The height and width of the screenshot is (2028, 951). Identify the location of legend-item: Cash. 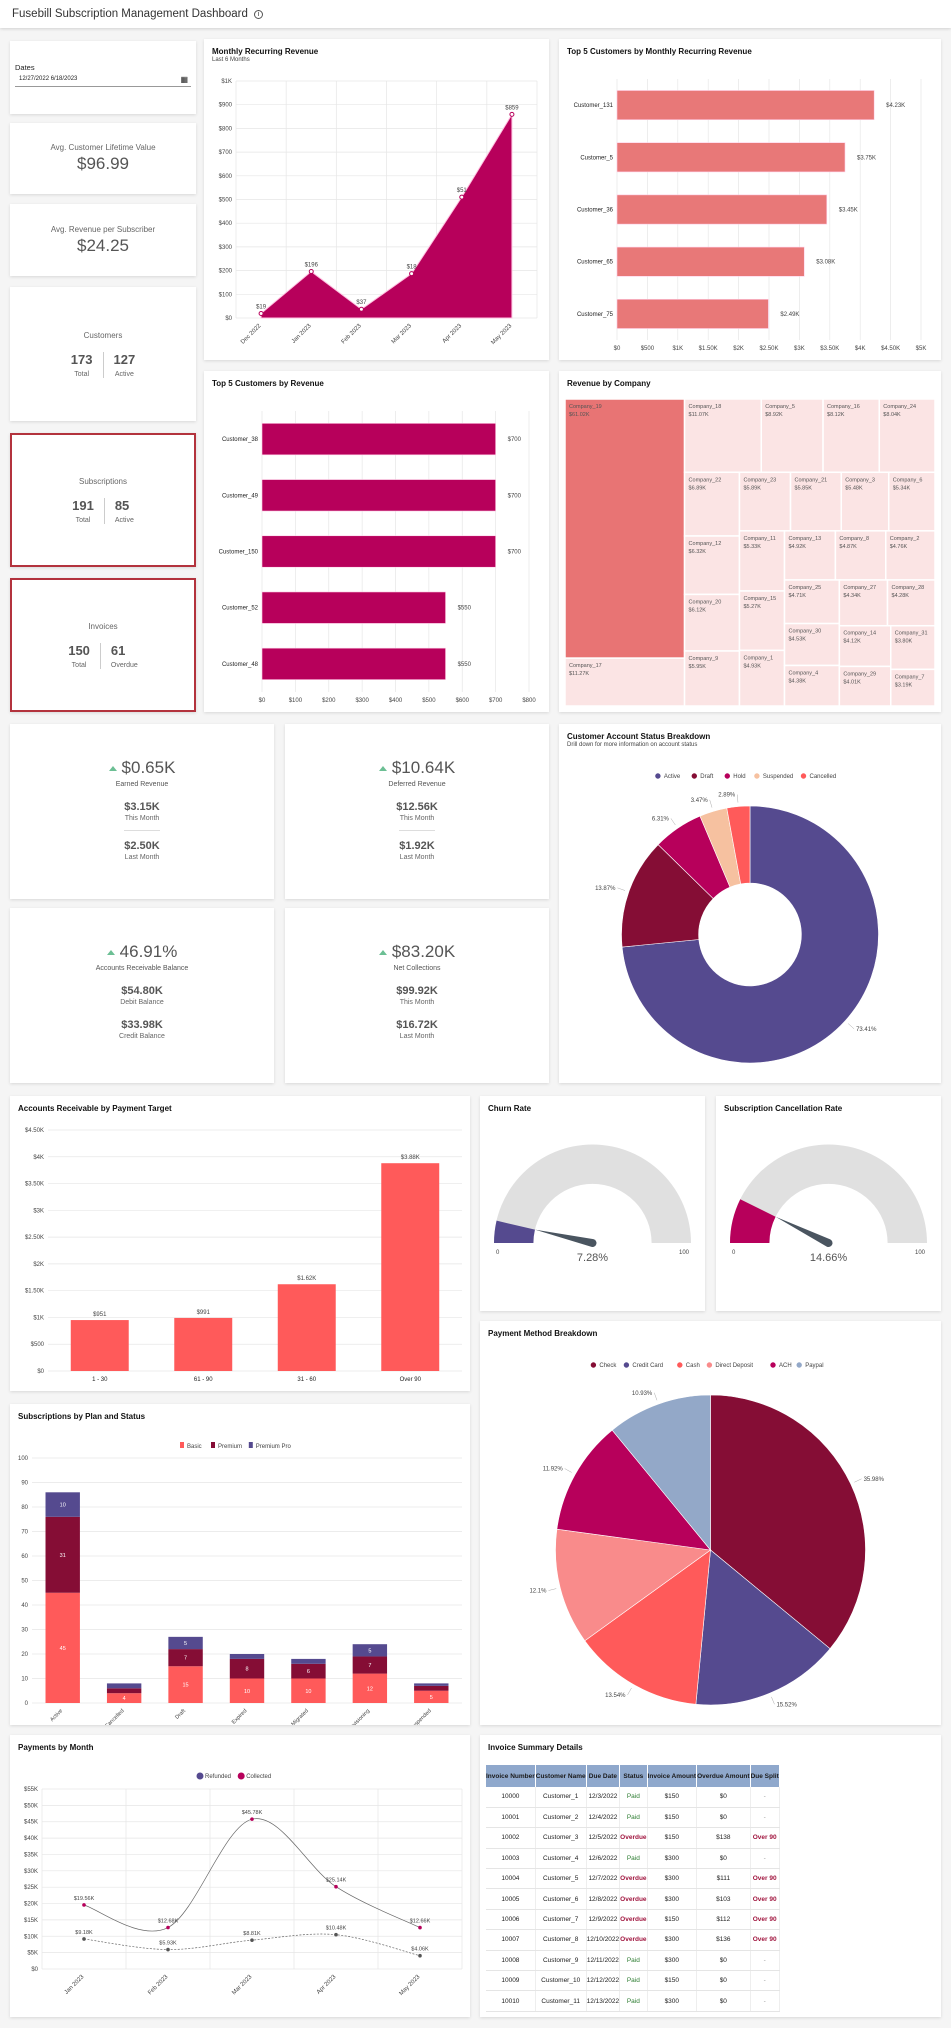
(688, 1365).